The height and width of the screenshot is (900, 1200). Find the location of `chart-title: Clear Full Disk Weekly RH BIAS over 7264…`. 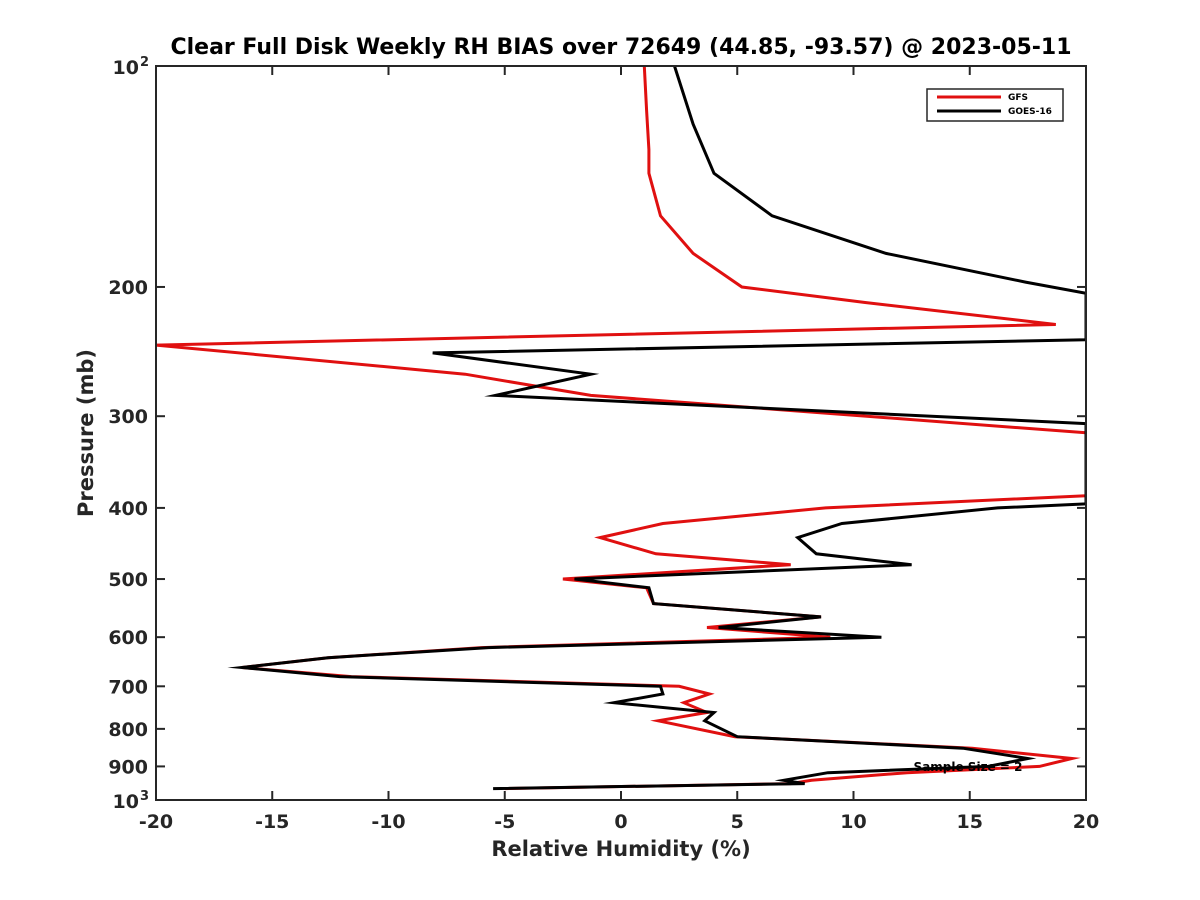

chart-title: Clear Full Disk Weekly RH BIAS over 7264… is located at coordinates (620, 47).